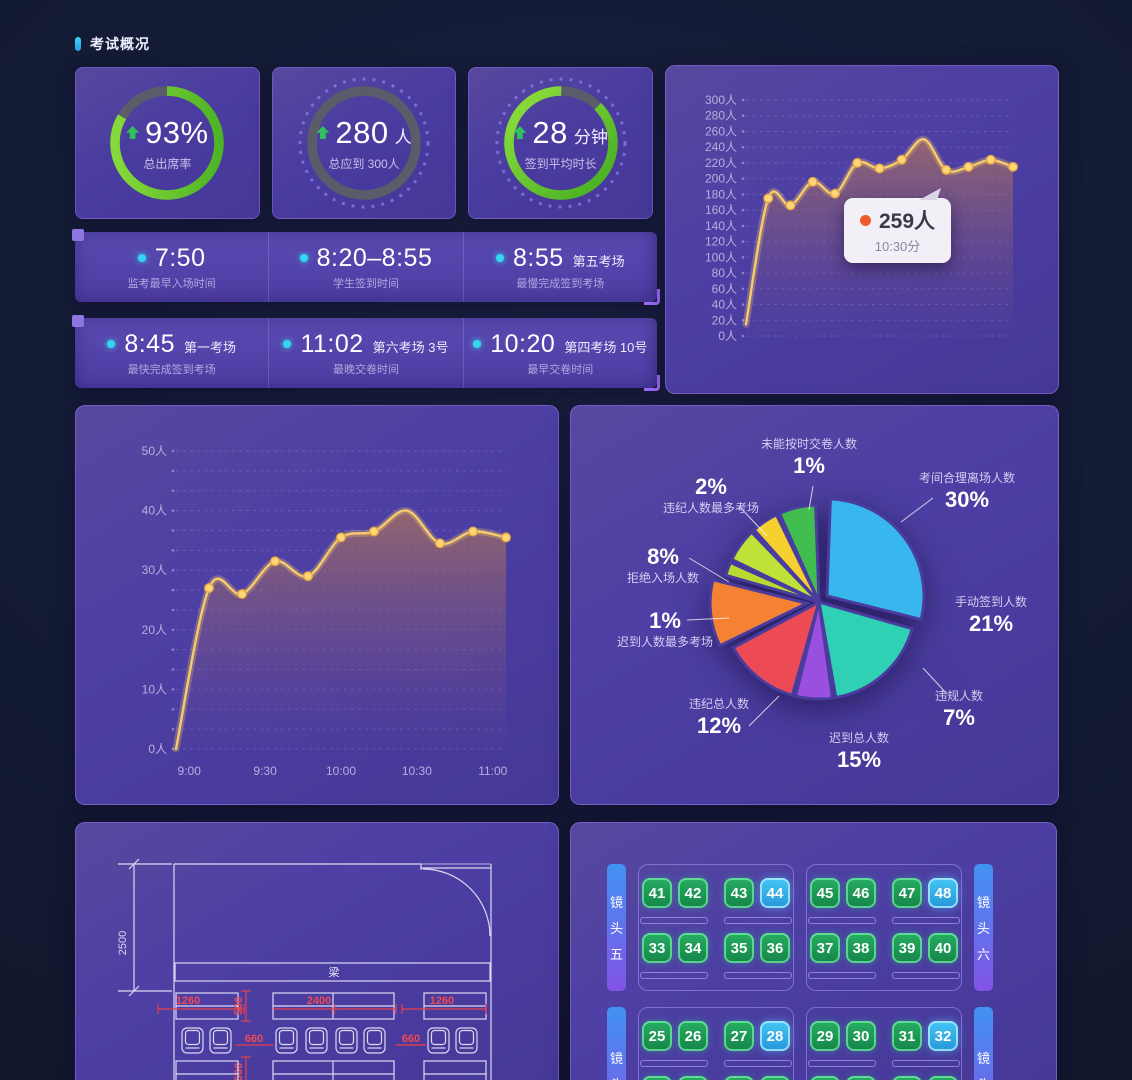 Image resolution: width=1132 pixels, height=1080 pixels. Describe the element at coordinates (907, 948) in the screenshot. I see `seat: 39` at that location.